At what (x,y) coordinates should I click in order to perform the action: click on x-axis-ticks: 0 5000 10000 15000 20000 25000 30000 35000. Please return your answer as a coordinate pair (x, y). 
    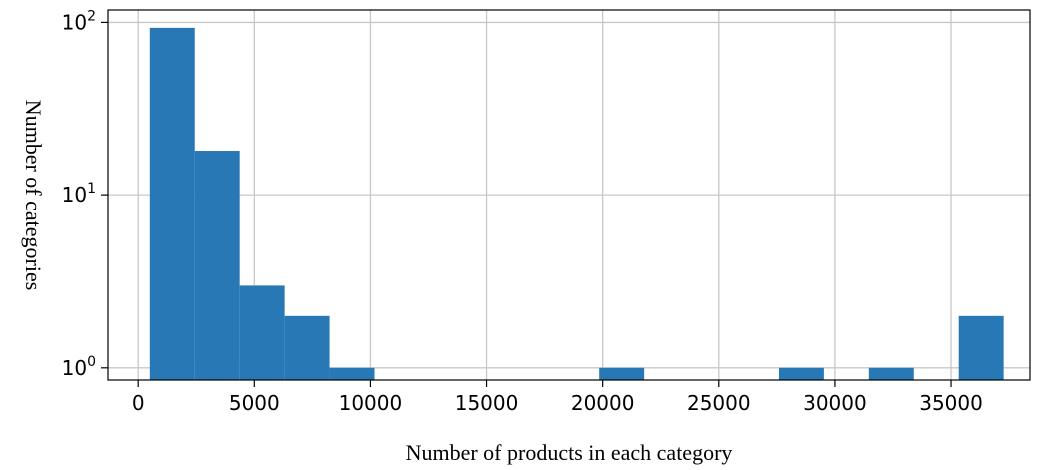
    Looking at the image, I should click on (557, 397).